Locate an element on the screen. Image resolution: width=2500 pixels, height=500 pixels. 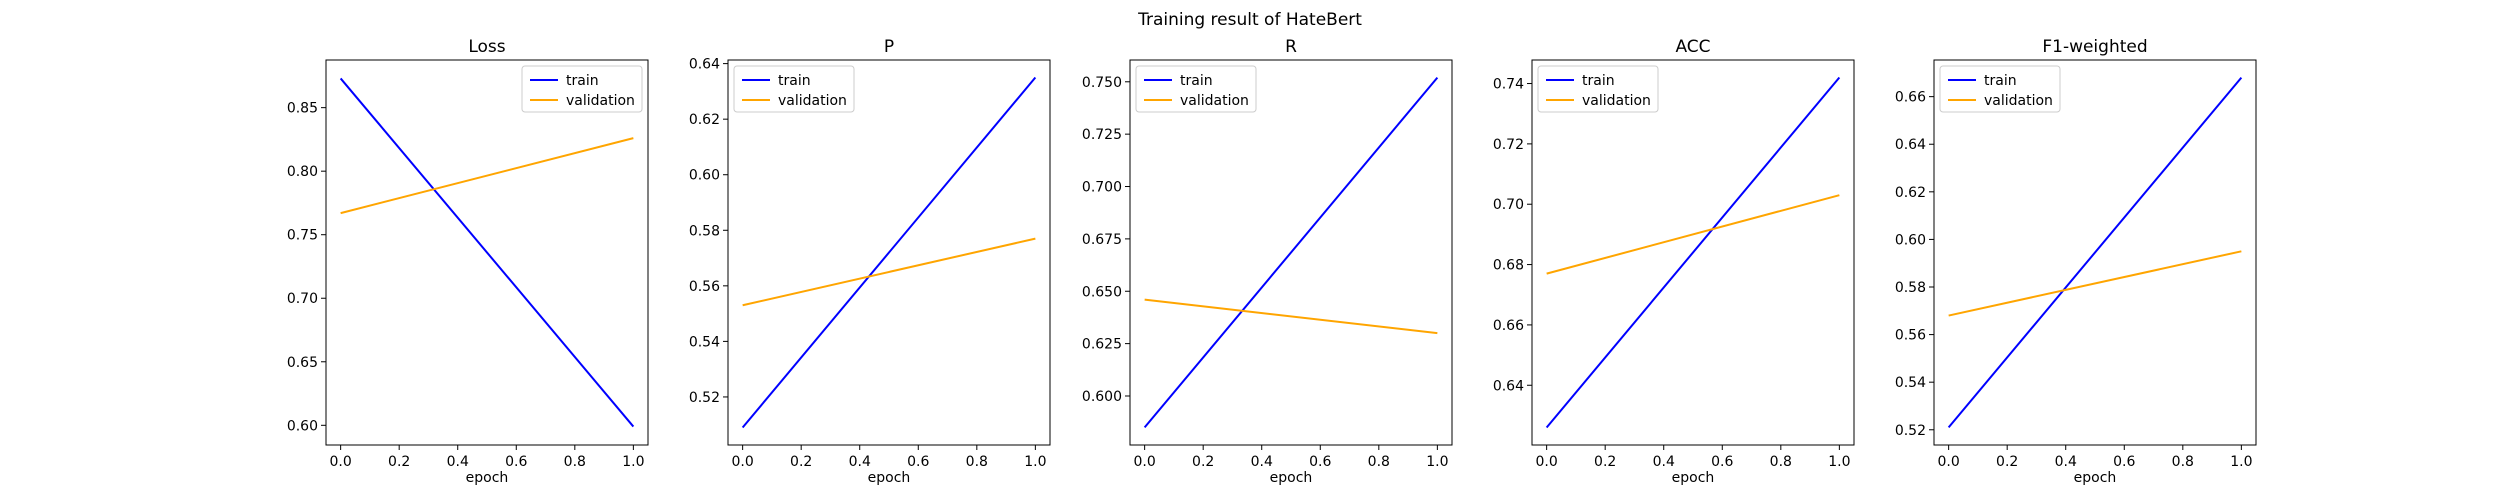
y-tick-label: 0.675 is located at coordinates (1102, 240).